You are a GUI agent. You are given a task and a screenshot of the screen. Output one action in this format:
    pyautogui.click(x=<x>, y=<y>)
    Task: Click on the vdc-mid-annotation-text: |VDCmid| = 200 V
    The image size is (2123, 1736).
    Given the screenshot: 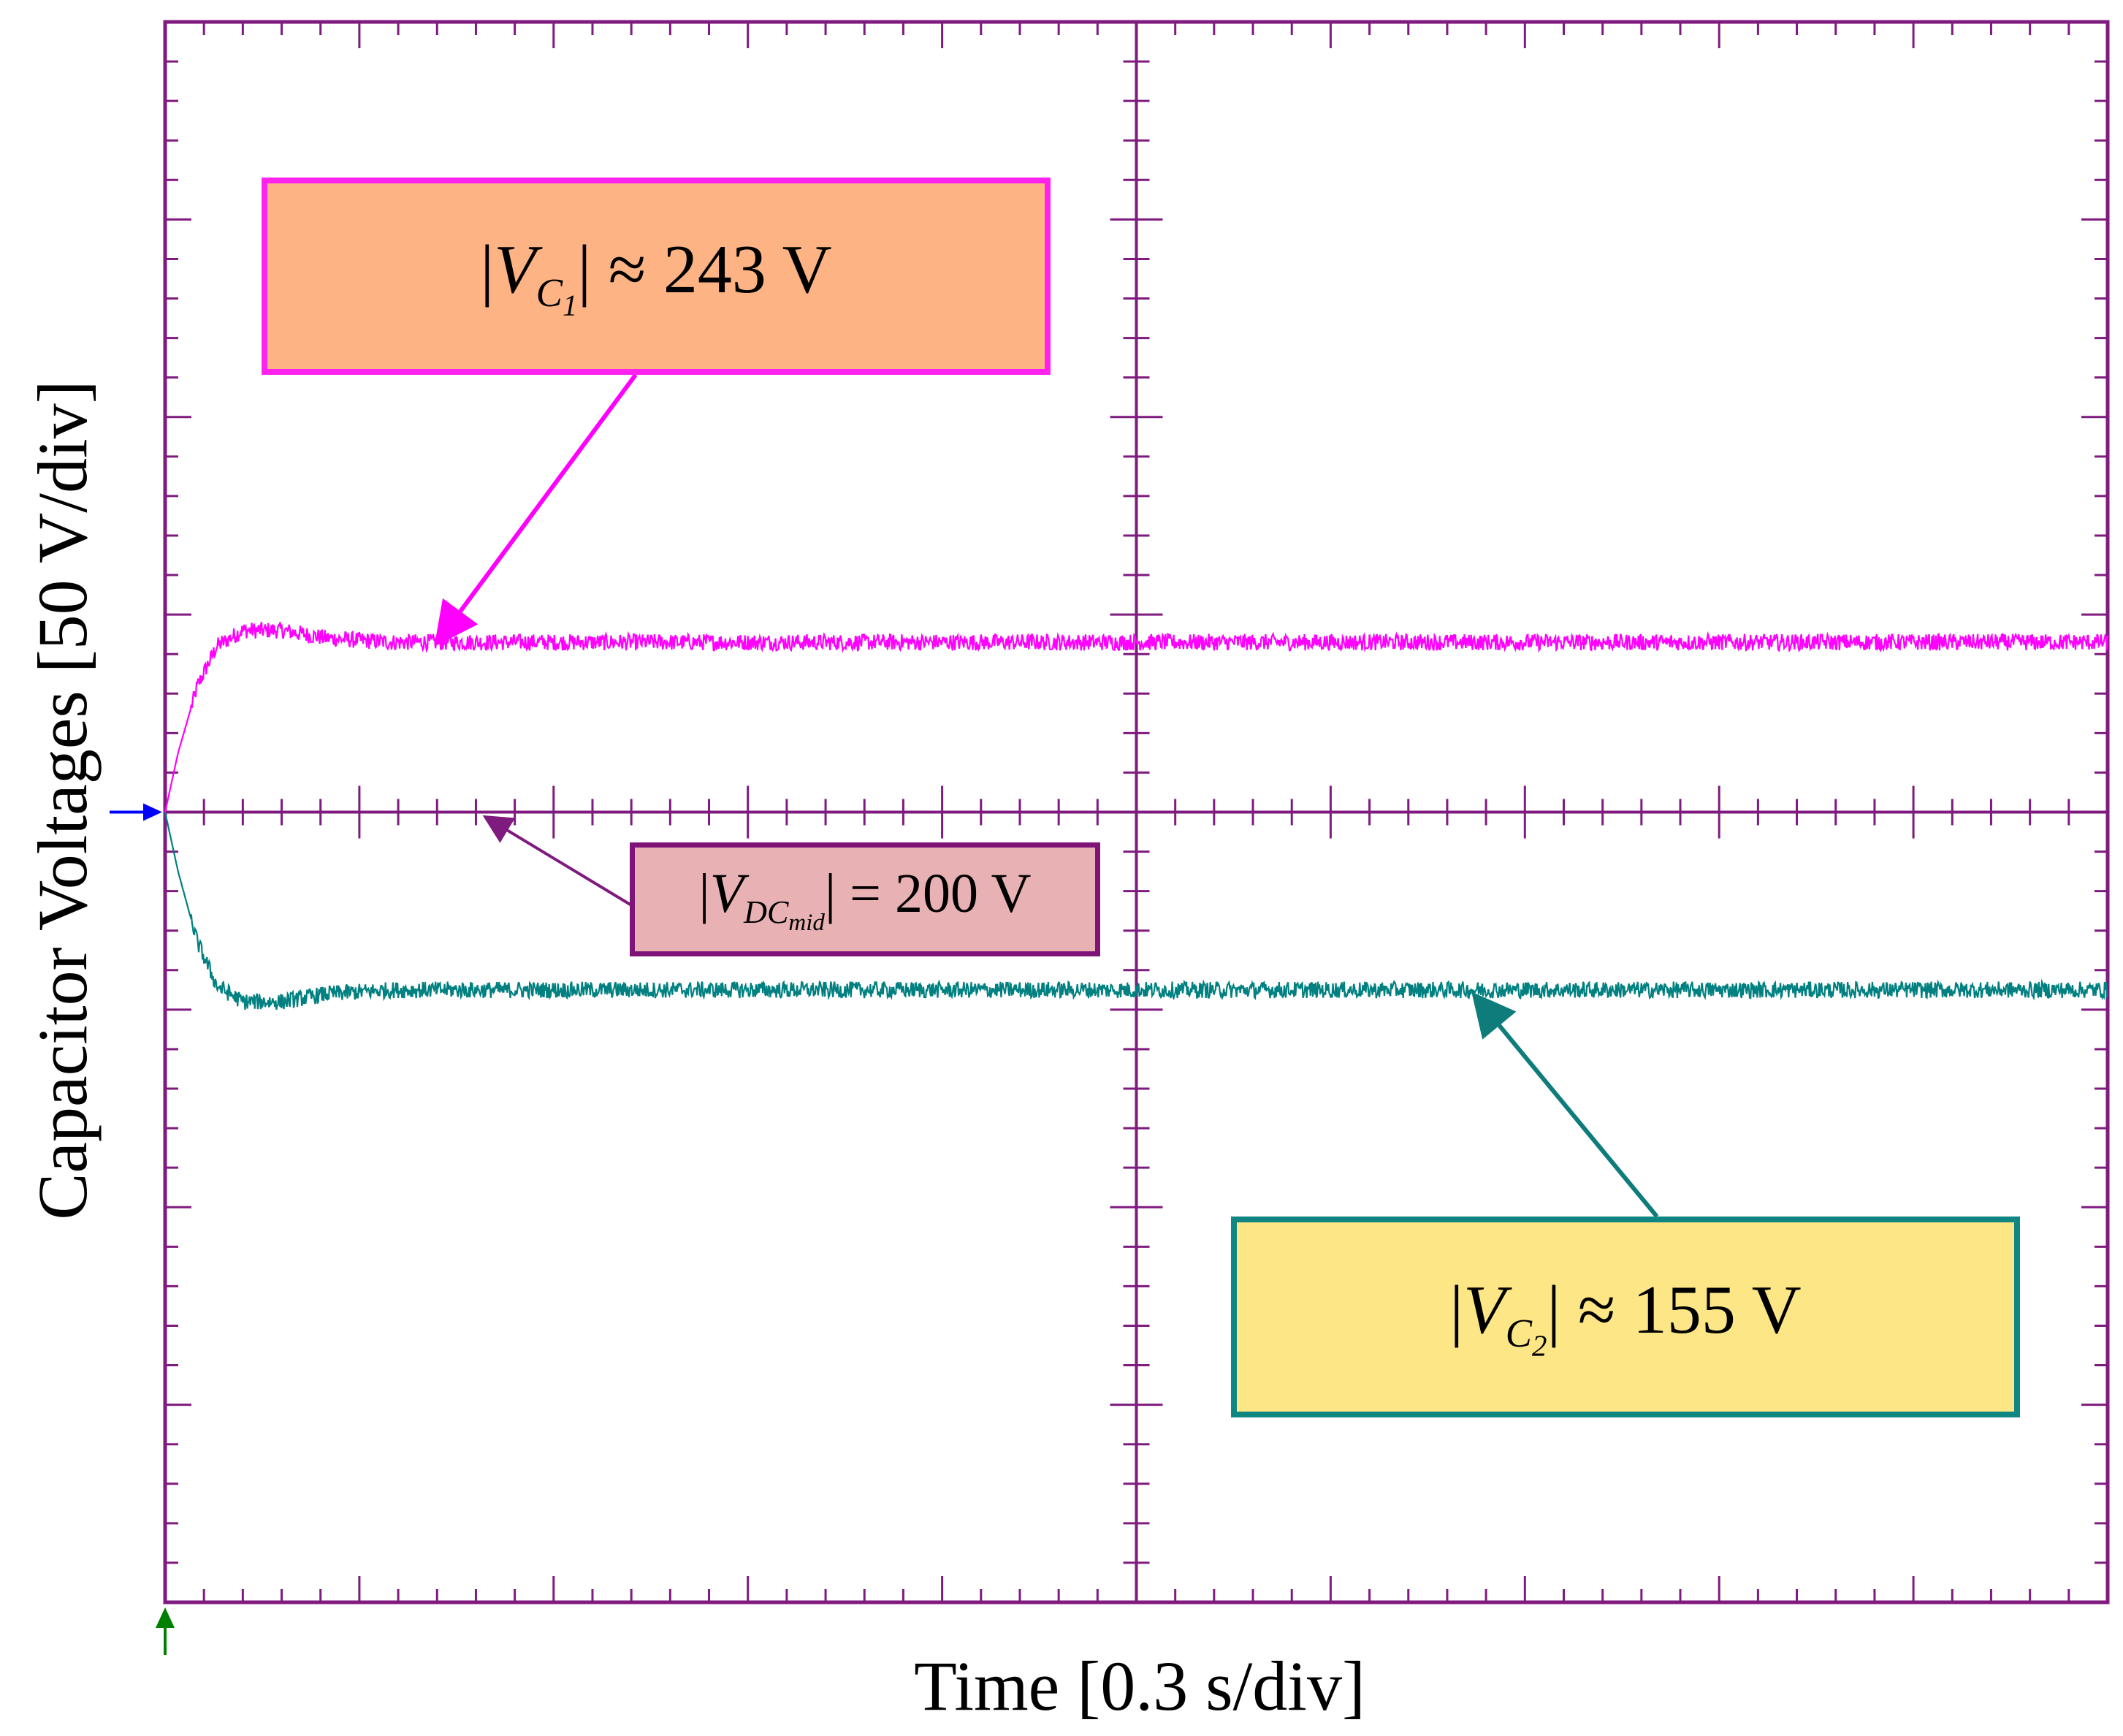 What is the action you would take?
    pyautogui.click(x=865, y=899)
    